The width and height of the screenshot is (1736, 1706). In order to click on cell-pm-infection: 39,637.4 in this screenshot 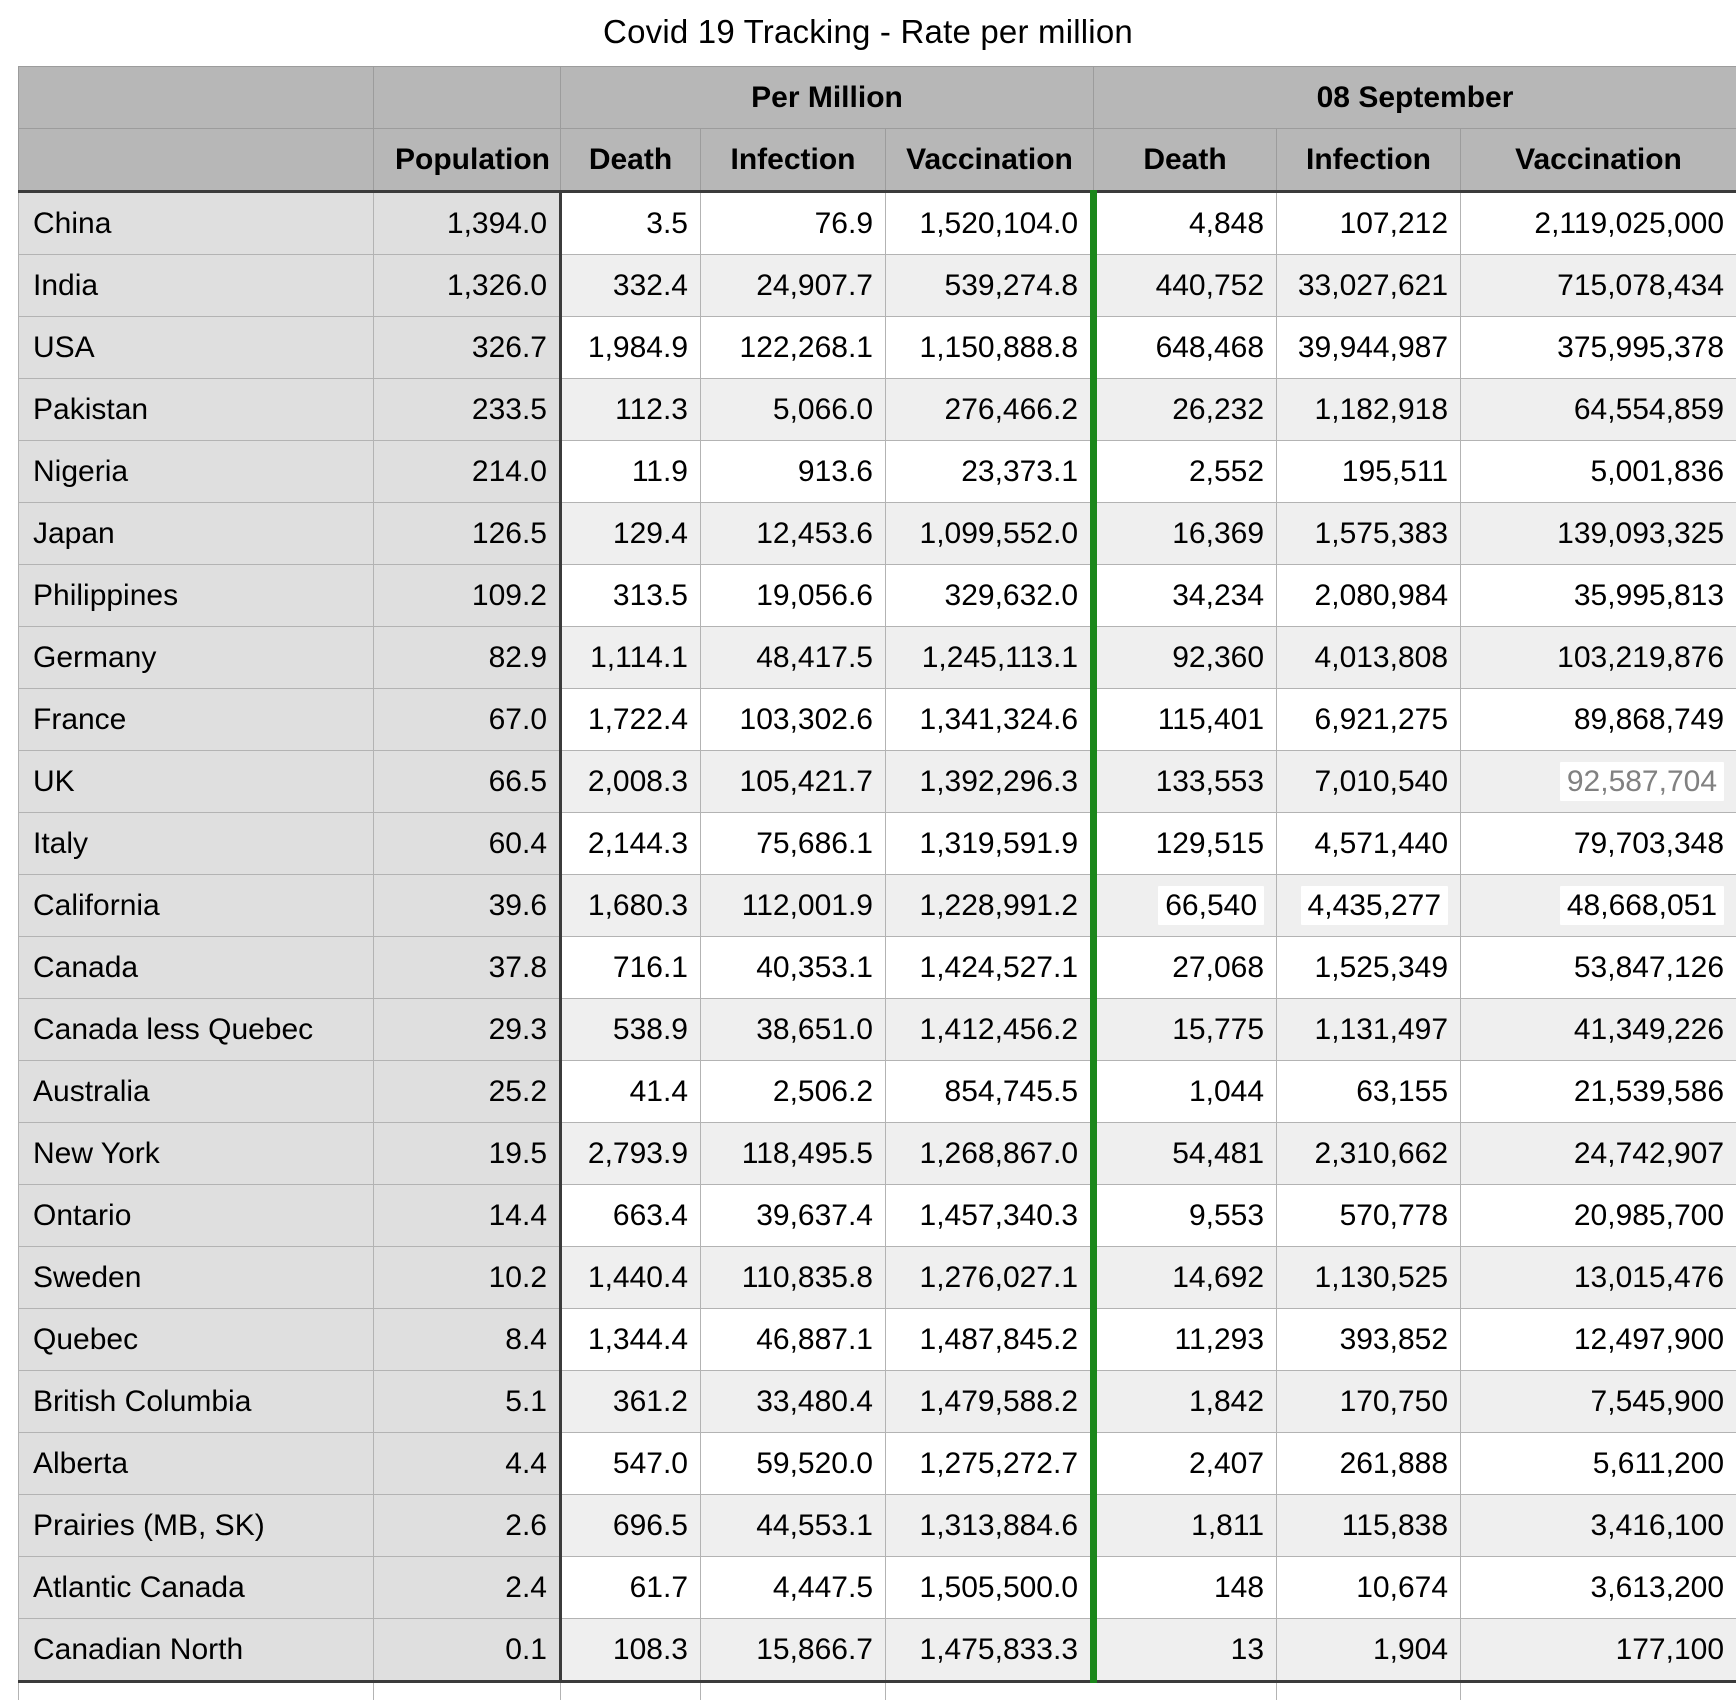, I will do `click(793, 1215)`.